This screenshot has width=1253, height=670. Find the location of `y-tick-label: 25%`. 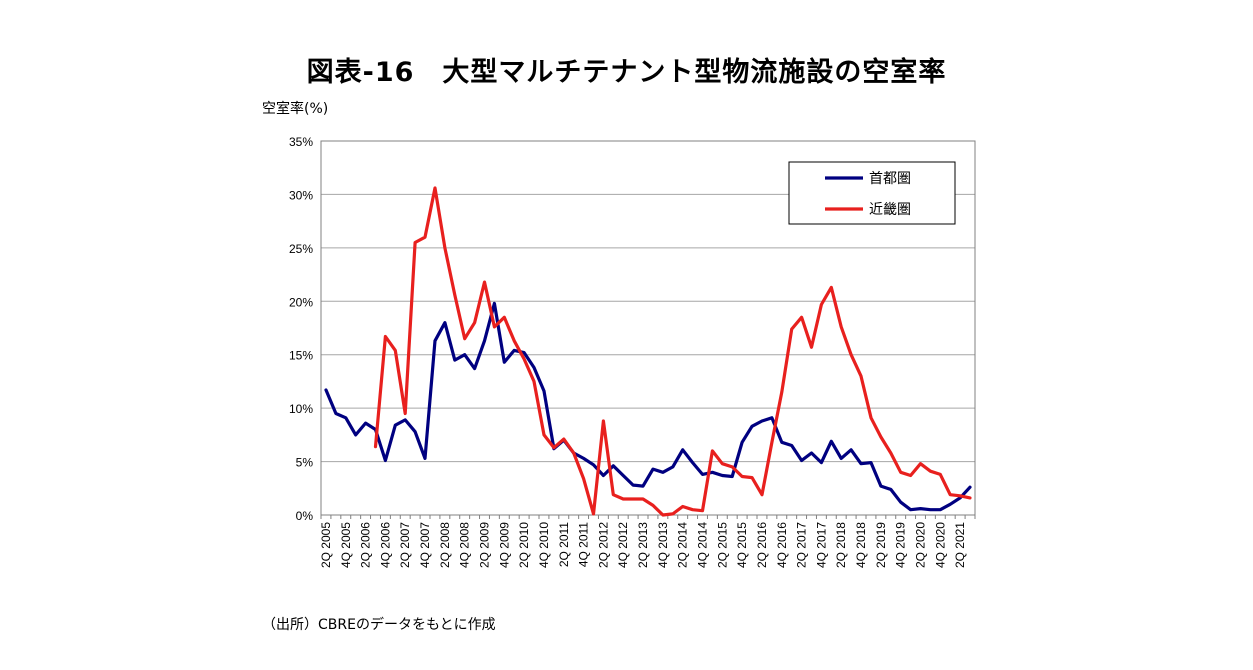

y-tick-label: 25% is located at coordinates (301, 249).